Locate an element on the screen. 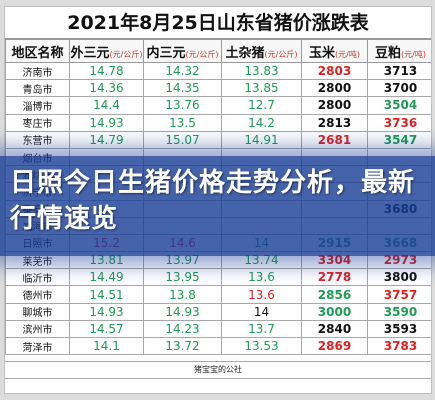 The height and width of the screenshot is (400, 435). table-row: 东营市 14.79 15.07 14.91 2681 3547 is located at coordinates (218, 139).